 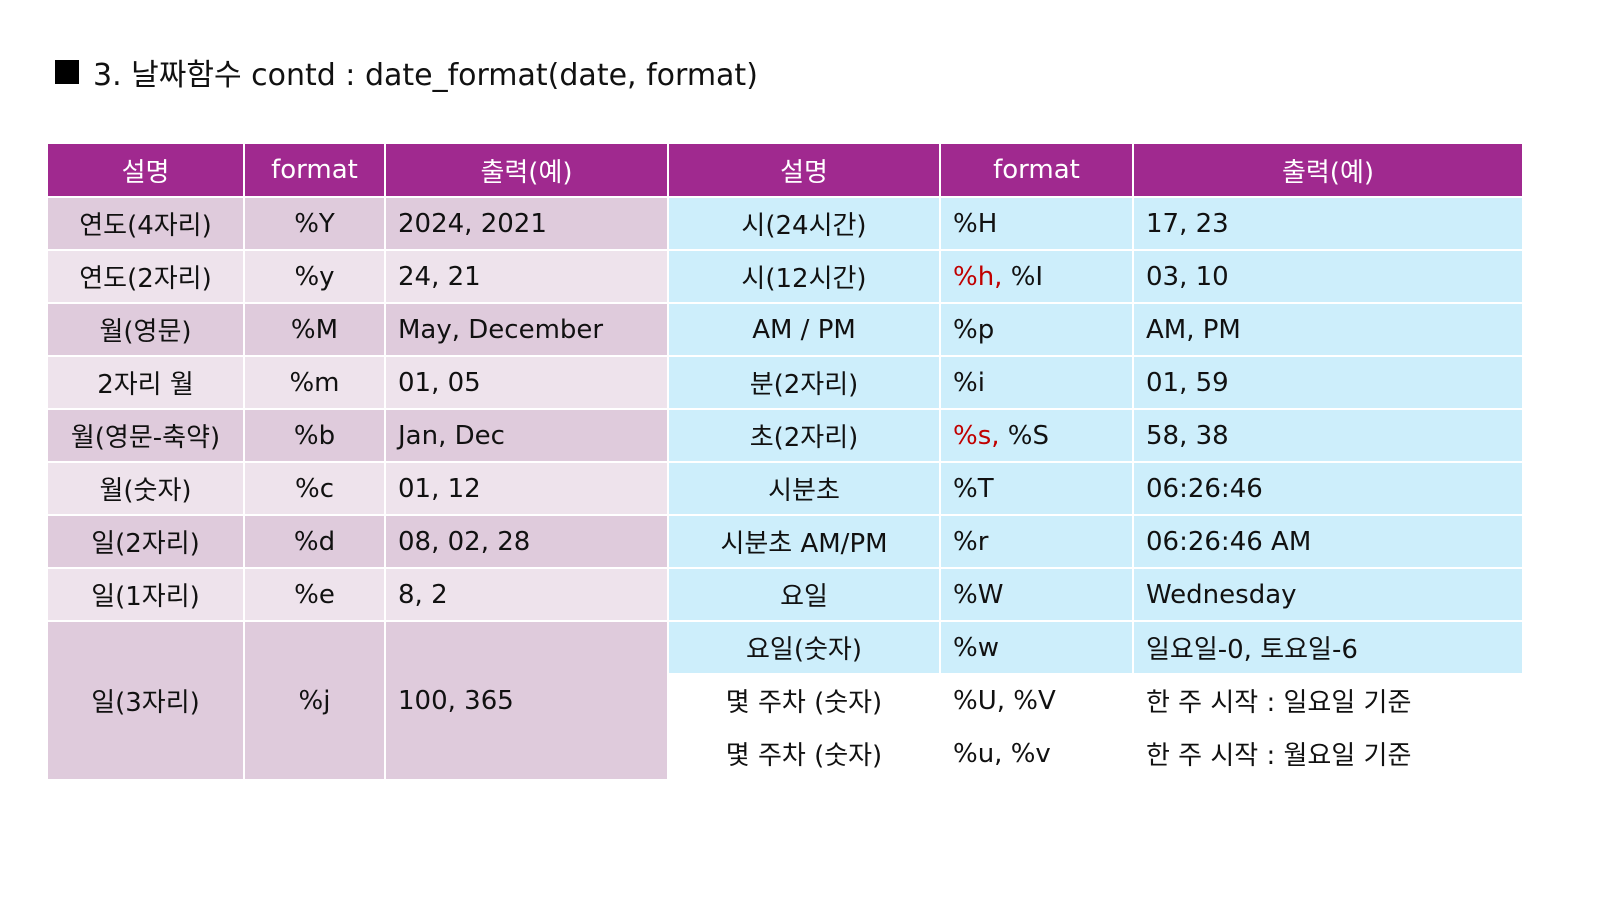 I want to click on left-output-cell: 08, 02, 28, so click(x=526, y=541).